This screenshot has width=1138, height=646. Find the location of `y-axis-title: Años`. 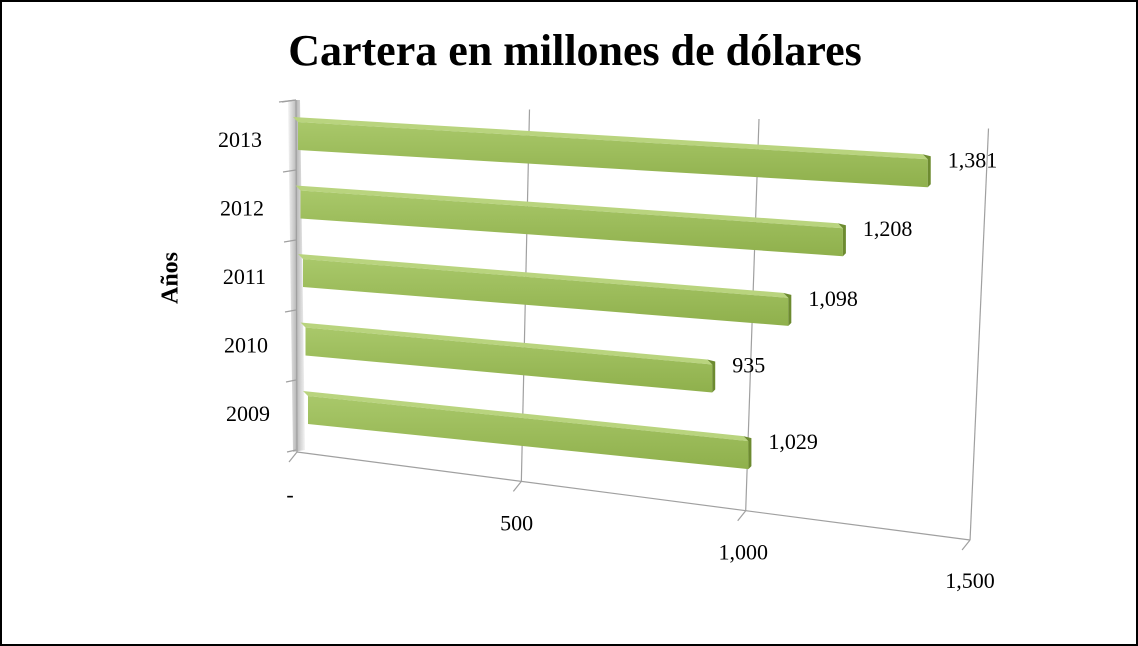

y-axis-title: Años is located at coordinates (171, 278).